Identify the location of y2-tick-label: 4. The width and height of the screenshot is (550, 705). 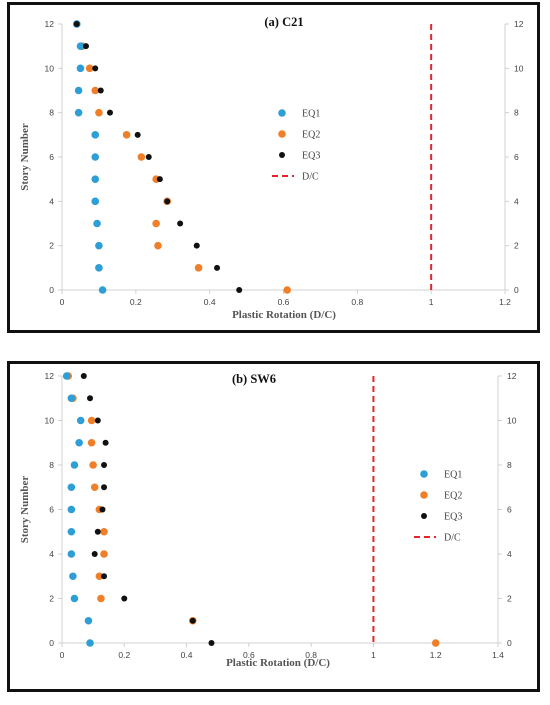
(509, 554).